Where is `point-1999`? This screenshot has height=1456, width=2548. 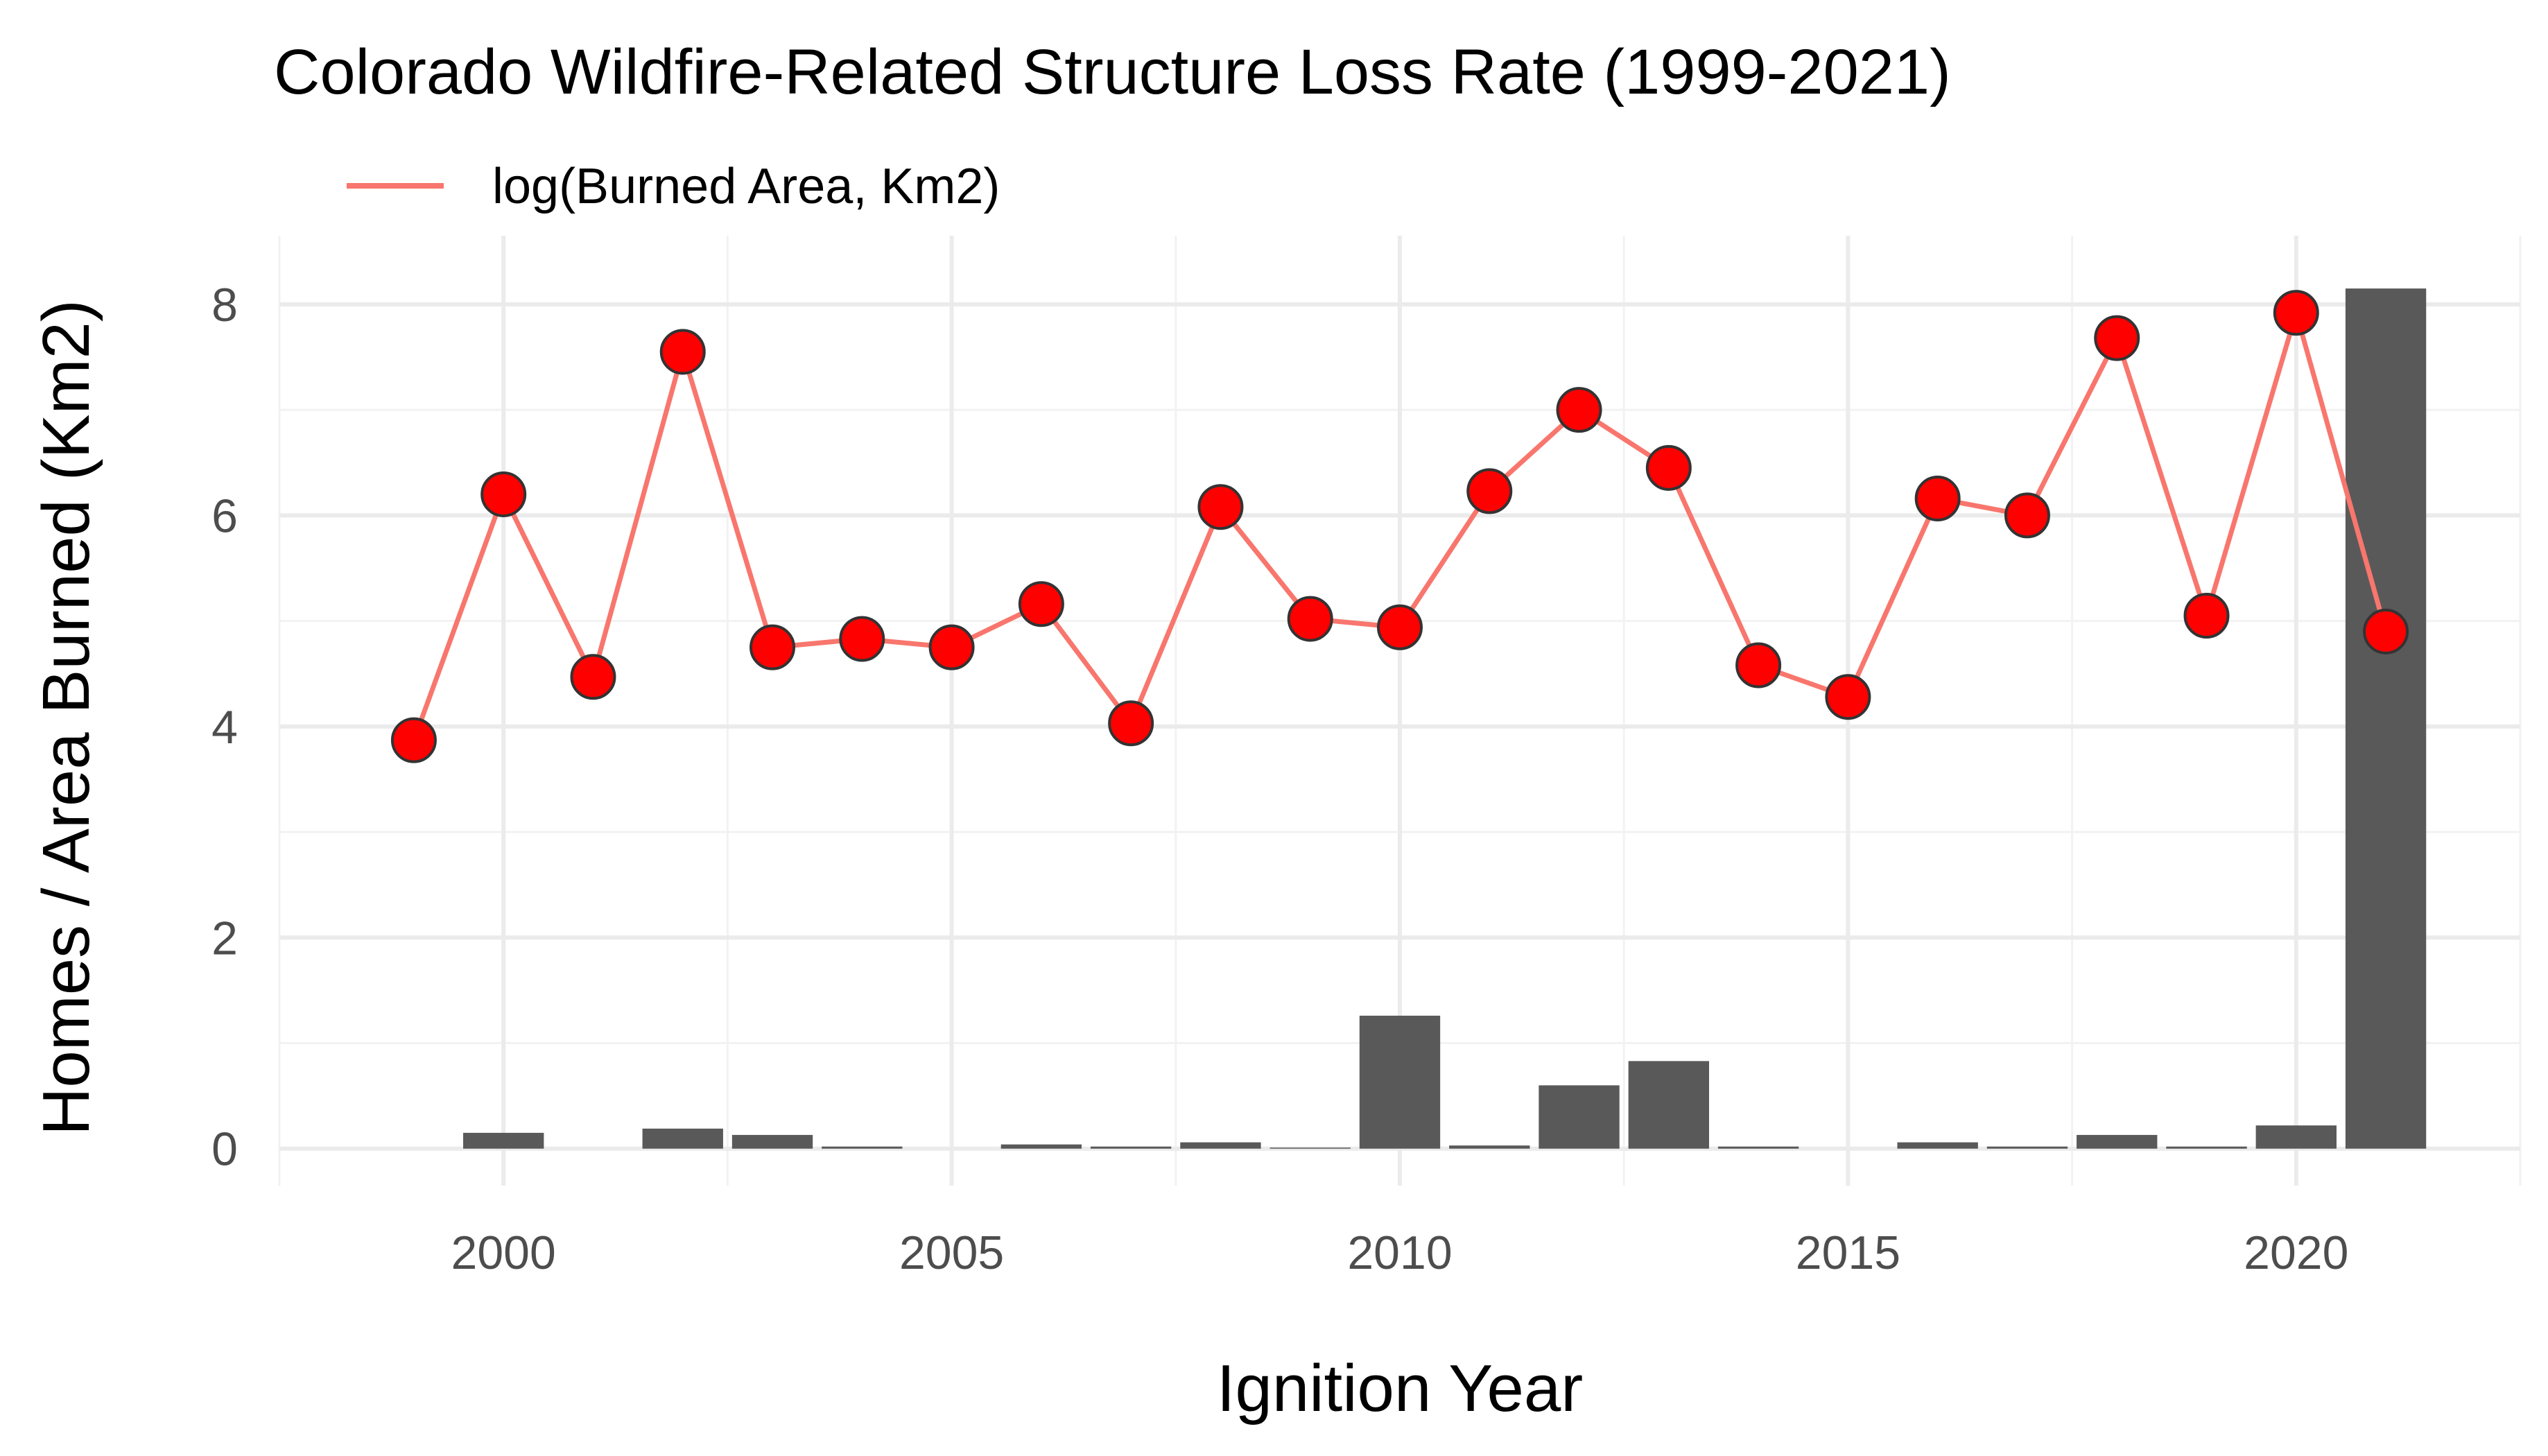 point-1999 is located at coordinates (413, 740).